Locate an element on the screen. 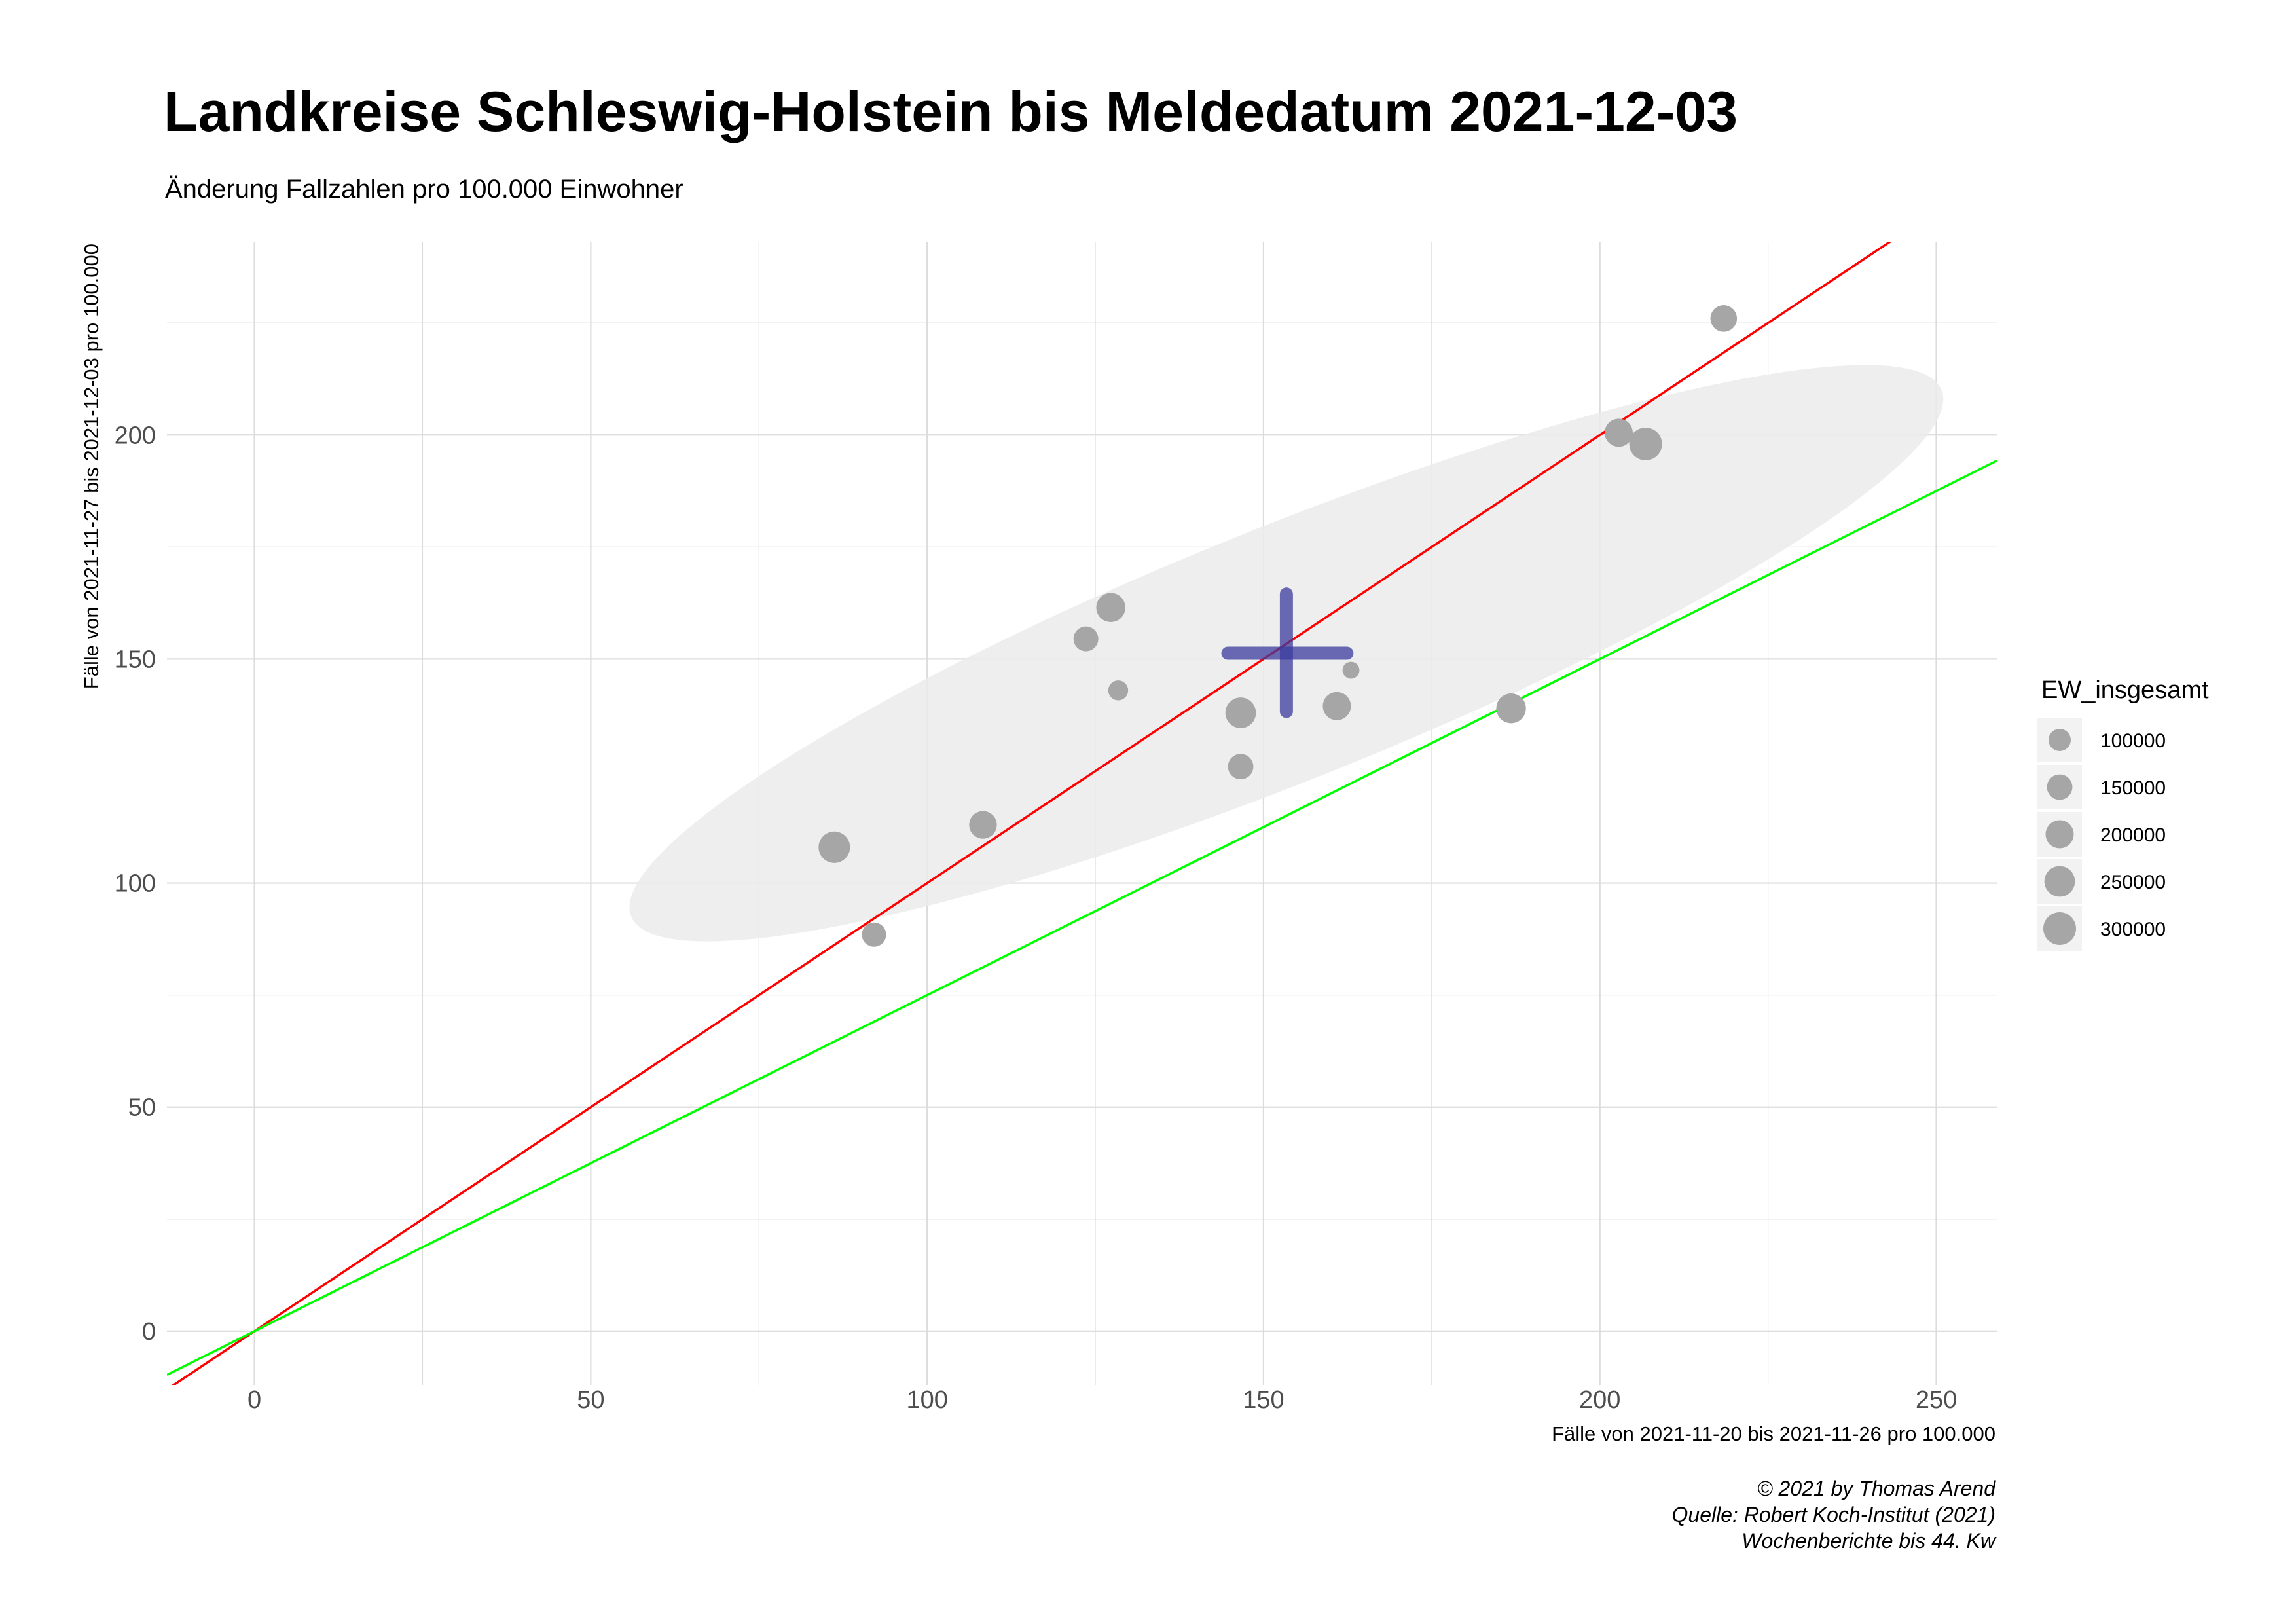 This screenshot has width=2296, height=1624. y-tick-label: 150 is located at coordinates (135, 659).